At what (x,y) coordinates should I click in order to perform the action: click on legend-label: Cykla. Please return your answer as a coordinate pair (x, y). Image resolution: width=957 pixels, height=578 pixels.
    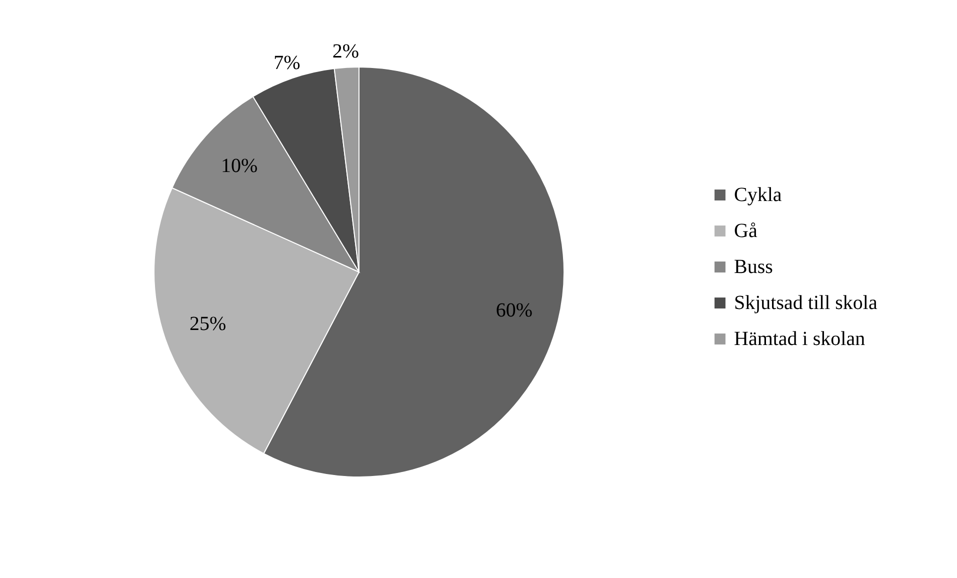
    Looking at the image, I should click on (758, 195).